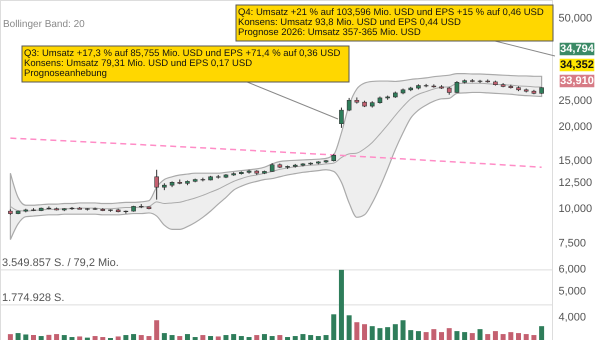 This screenshot has height=340, width=600. Describe the element at coordinates (33, 298) in the screenshot. I see `ref-line-label: 1.774.928 S.` at that location.